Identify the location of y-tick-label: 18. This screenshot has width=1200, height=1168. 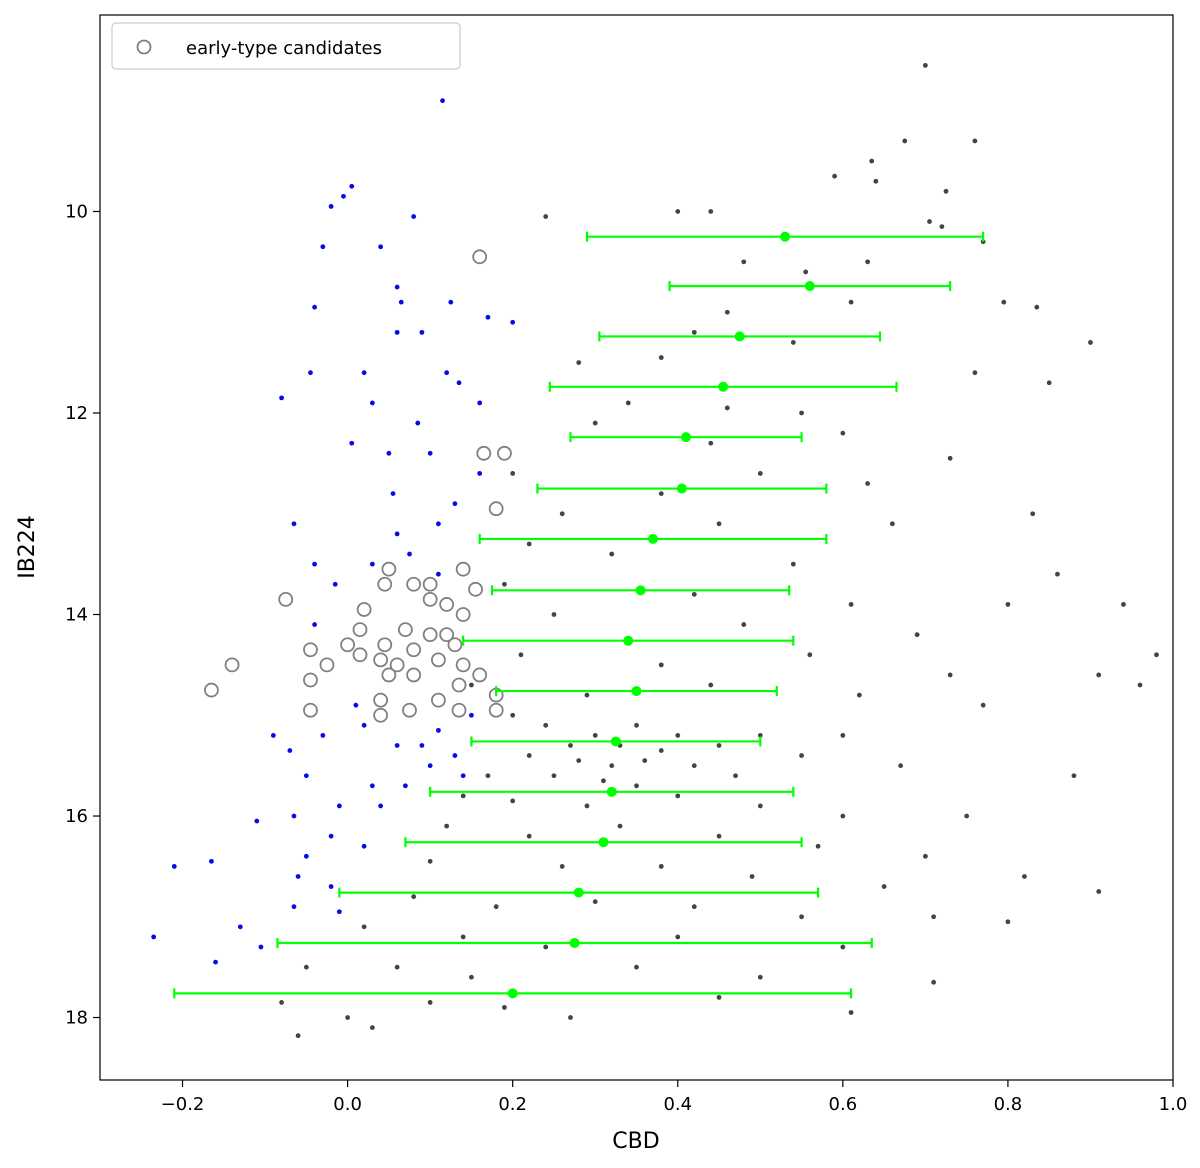
(76, 1018).